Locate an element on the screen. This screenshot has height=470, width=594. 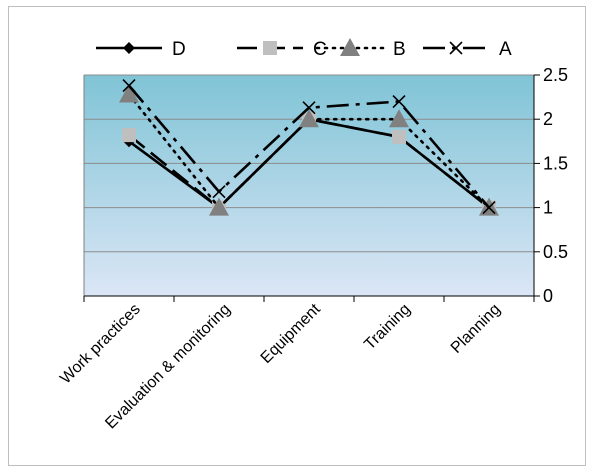
x-tick-label: Work practices is located at coordinates (100, 344).